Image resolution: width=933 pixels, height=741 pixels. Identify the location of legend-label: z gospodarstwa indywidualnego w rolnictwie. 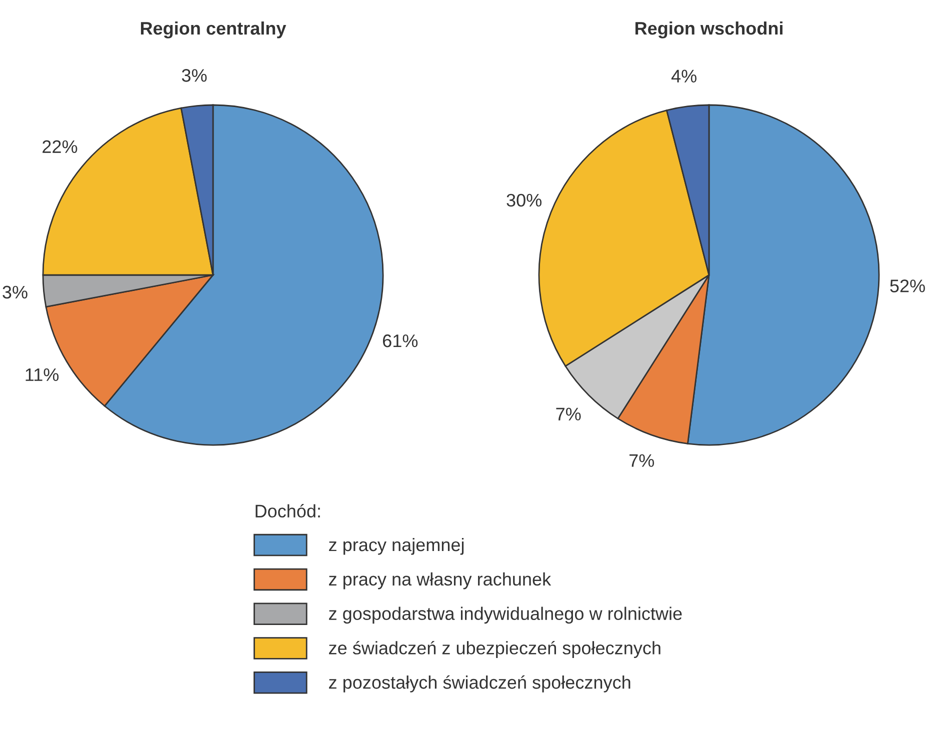
(505, 615).